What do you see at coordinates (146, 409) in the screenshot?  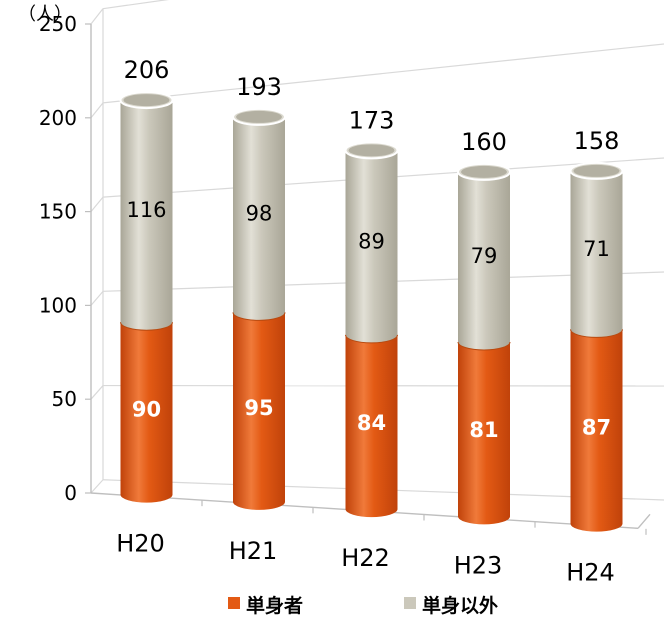 I see `data-label-lower: 90` at bounding box center [146, 409].